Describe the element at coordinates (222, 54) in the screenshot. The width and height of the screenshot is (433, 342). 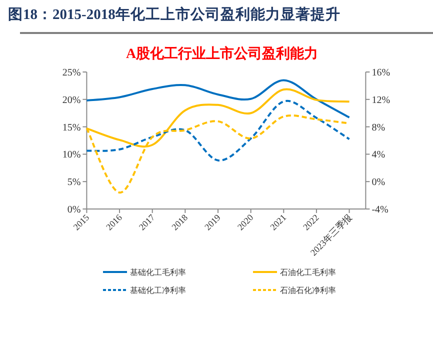
I see `subtitle: A股化工行业上市公司盈利能力` at that location.